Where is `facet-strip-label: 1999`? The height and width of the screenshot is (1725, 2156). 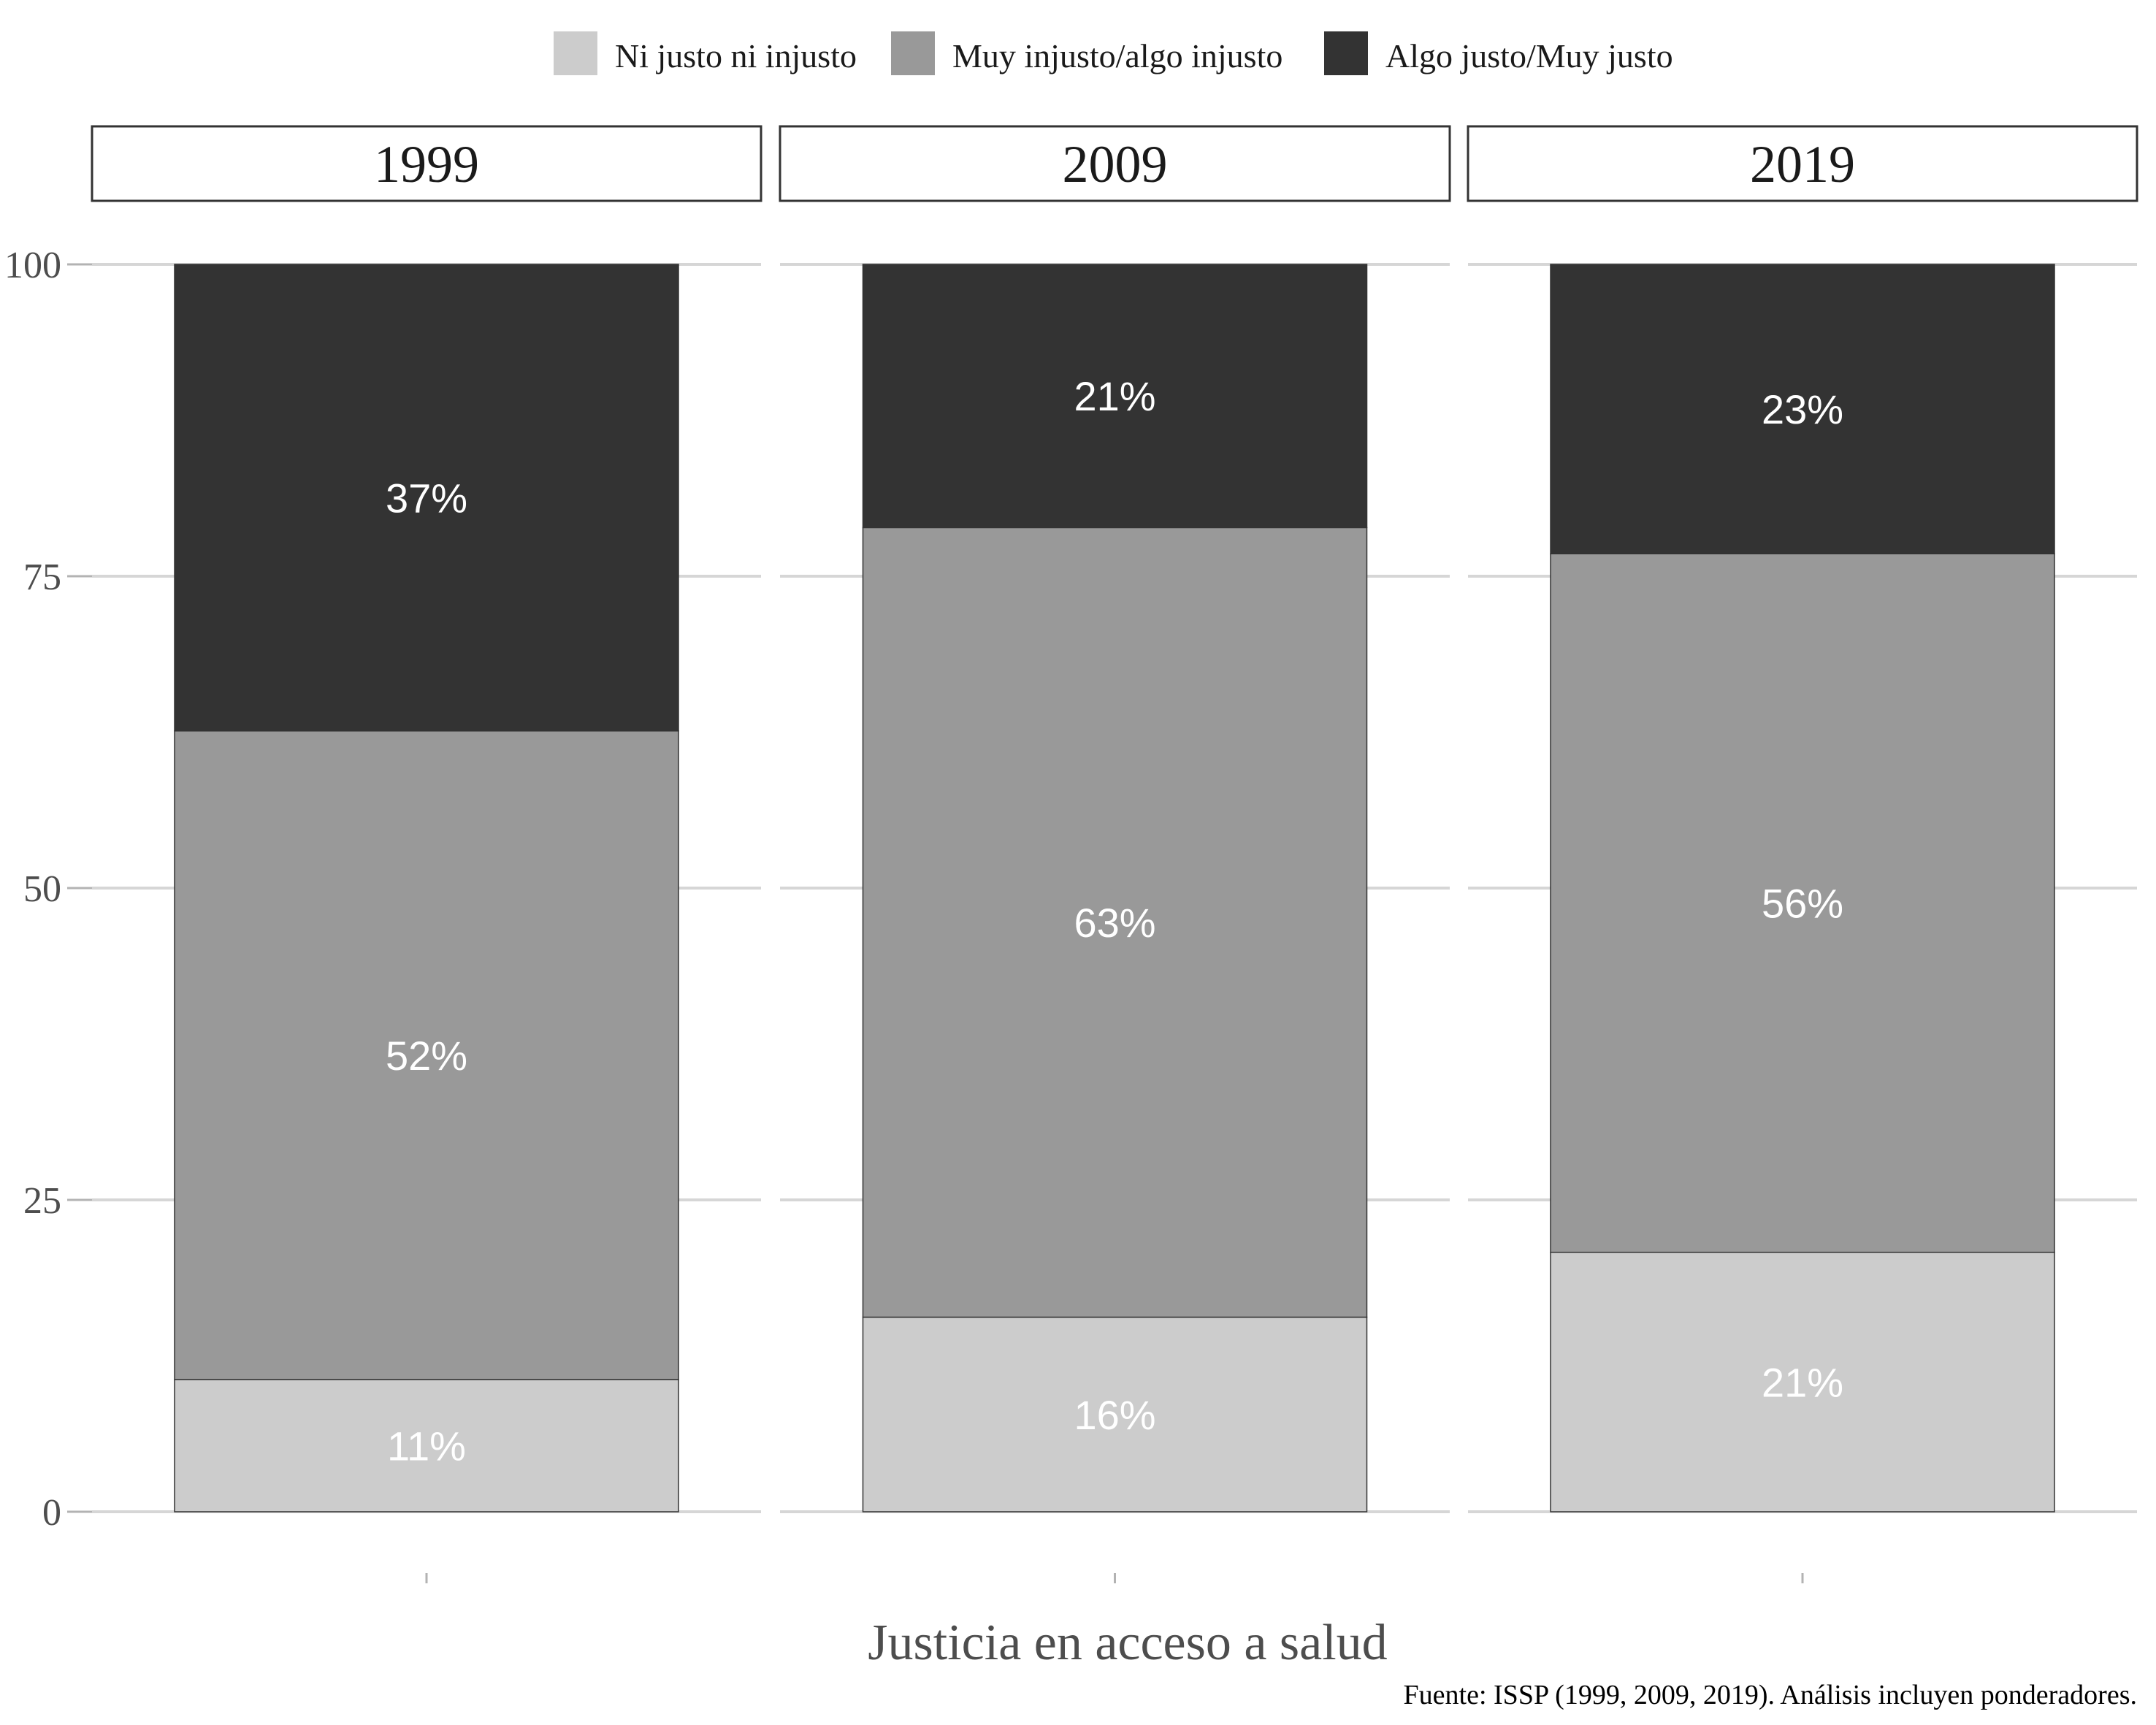 facet-strip-label: 1999 is located at coordinates (427, 164).